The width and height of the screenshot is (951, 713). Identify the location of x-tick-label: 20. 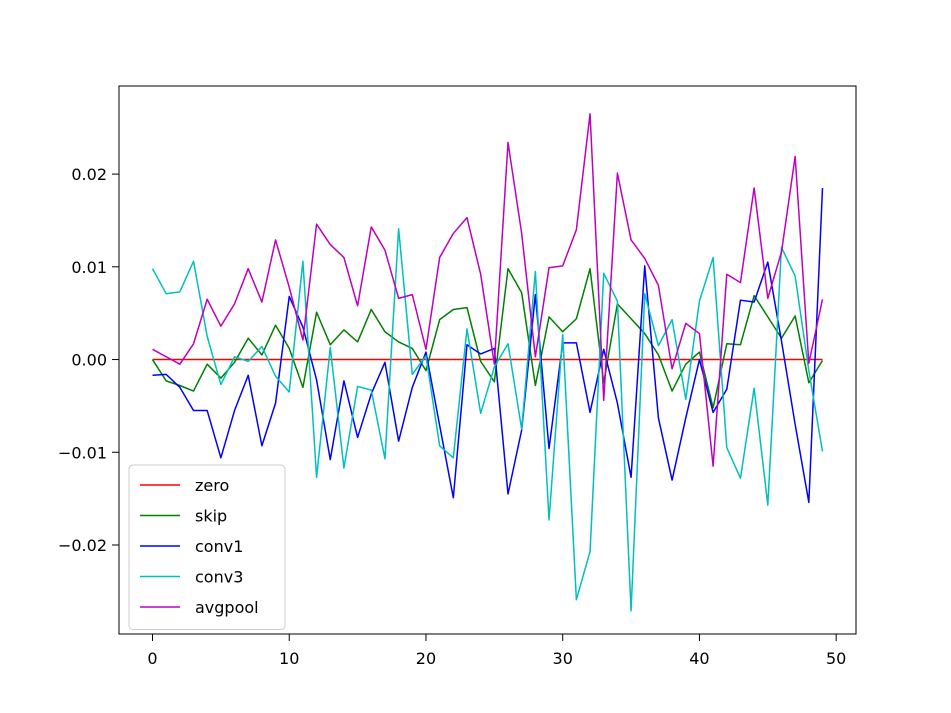
(426, 658).